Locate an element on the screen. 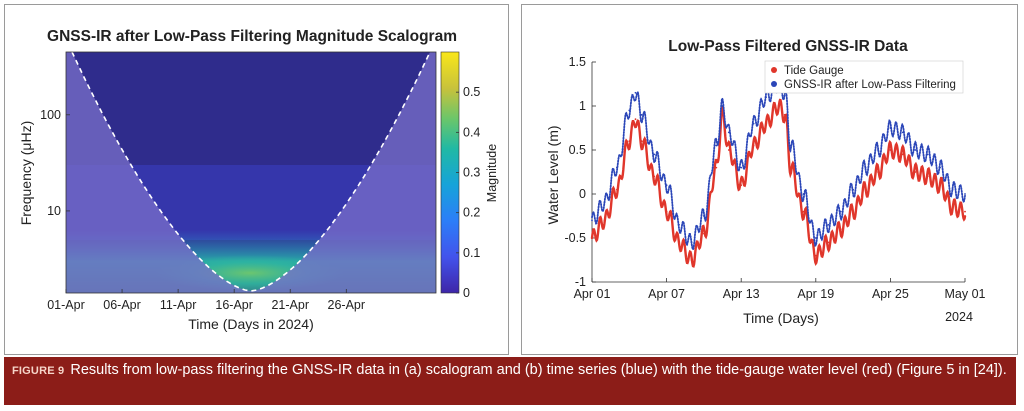 The height and width of the screenshot is (411, 1024). timeseries-y-tick-label: 0 is located at coordinates (582, 194).